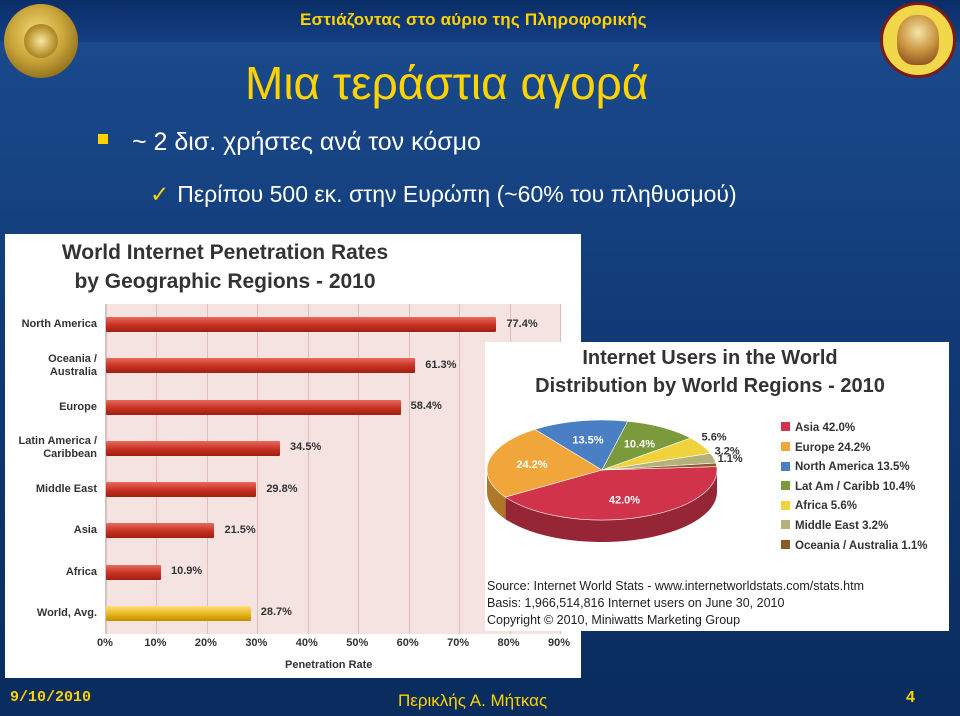  Describe the element at coordinates (918, 40) in the screenshot. I see `university-seal-logo-right` at that location.